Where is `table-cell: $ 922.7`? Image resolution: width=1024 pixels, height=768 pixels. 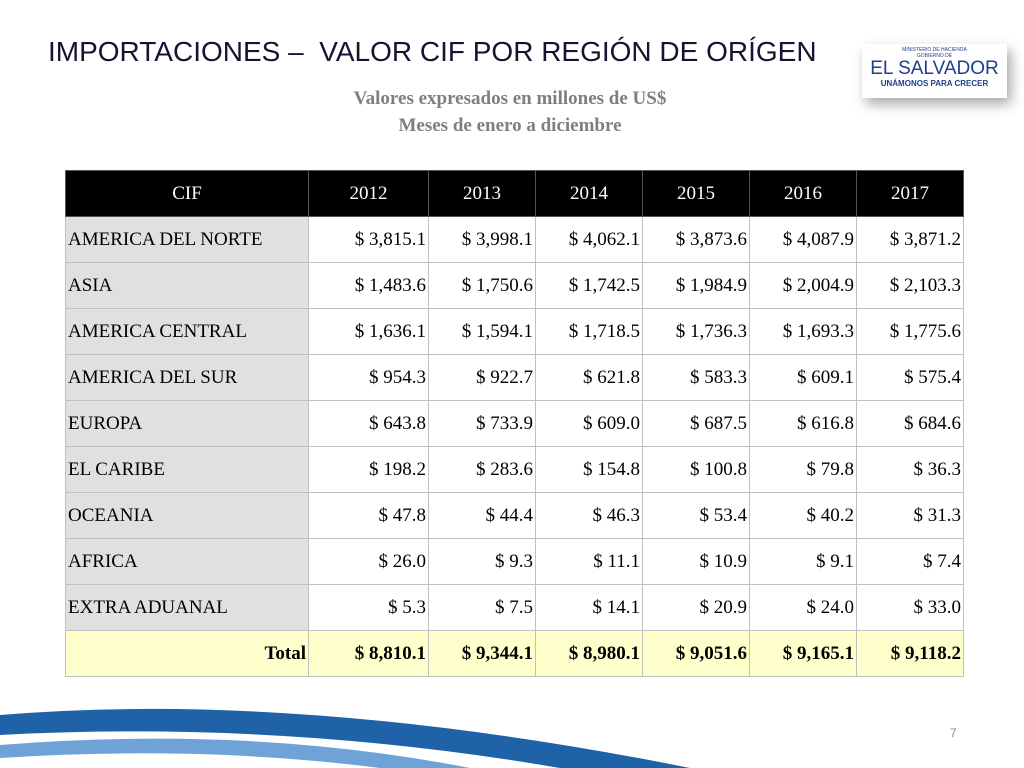
table-cell: $ 922.7 is located at coordinates (482, 377).